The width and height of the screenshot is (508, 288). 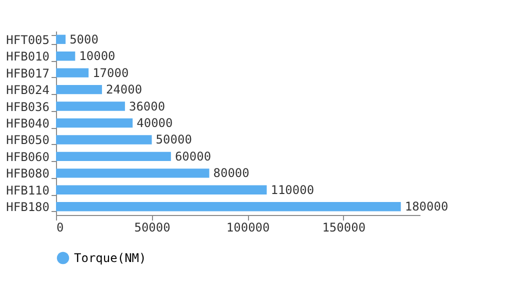 I want to click on data-label: 36000, so click(x=147, y=106).